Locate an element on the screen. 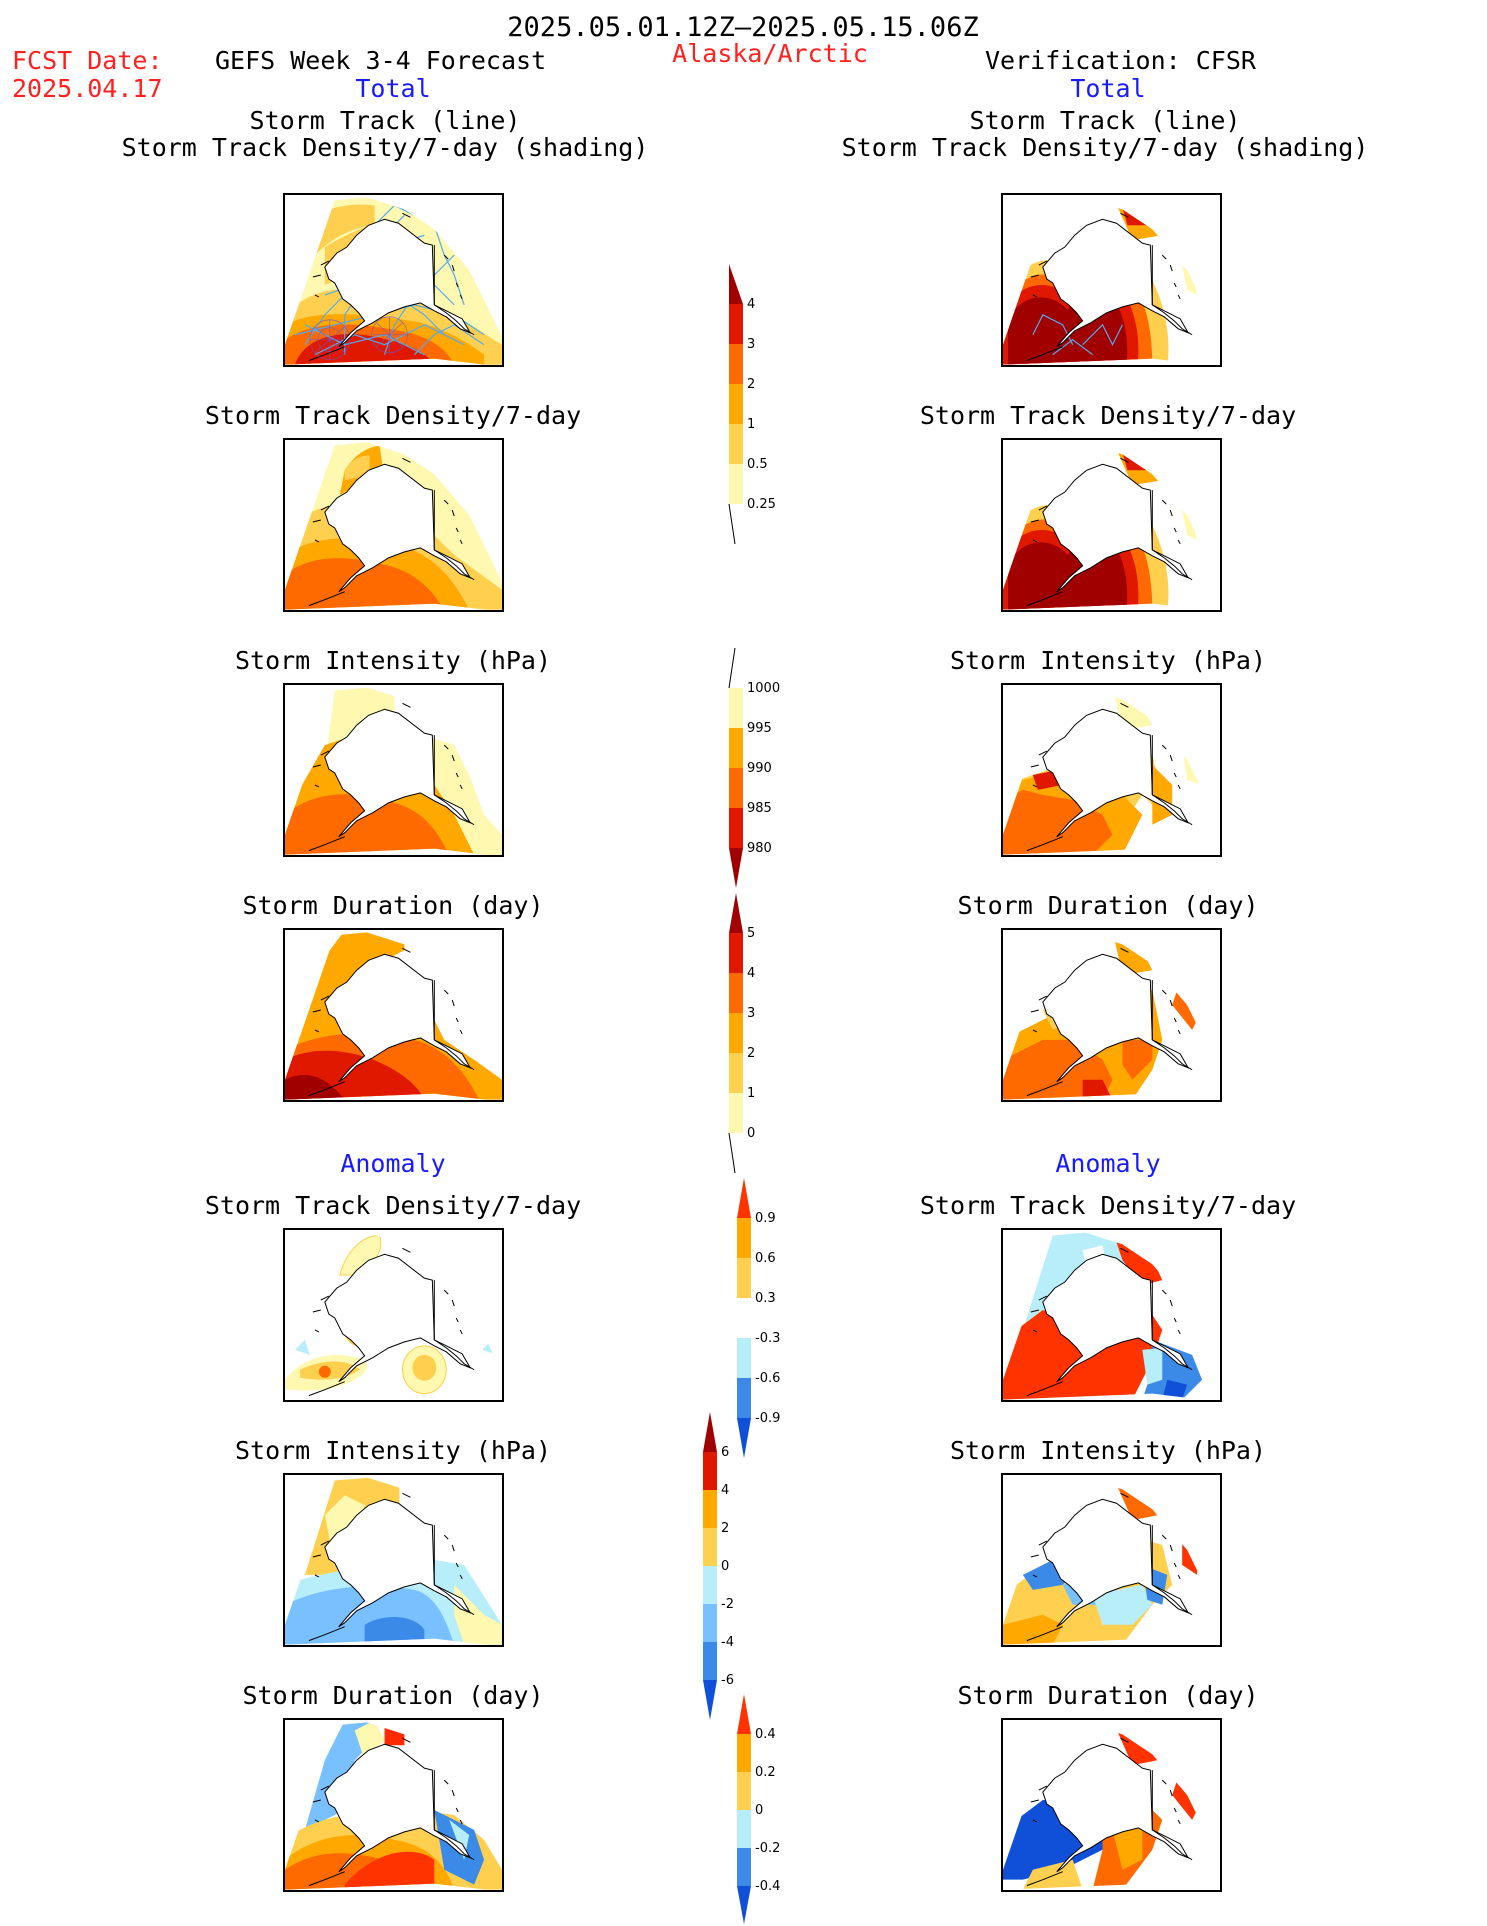 The width and height of the screenshot is (1487, 1926). cbar-label: 0.9 is located at coordinates (765, 1218).